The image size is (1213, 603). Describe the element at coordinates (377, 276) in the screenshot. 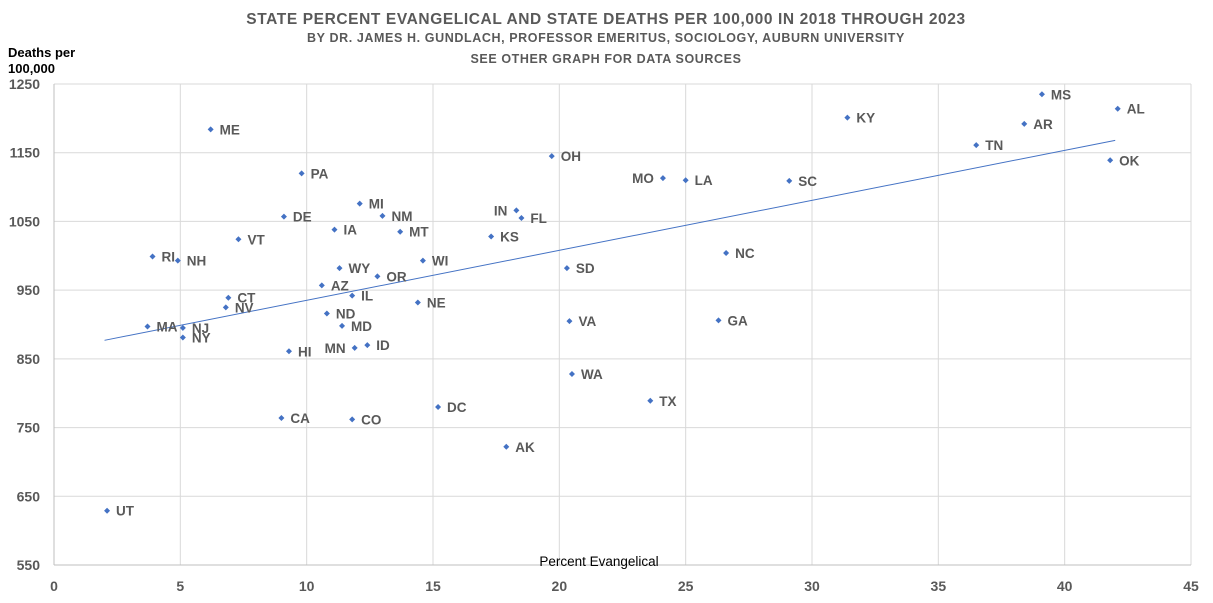

I see `point-or` at that location.